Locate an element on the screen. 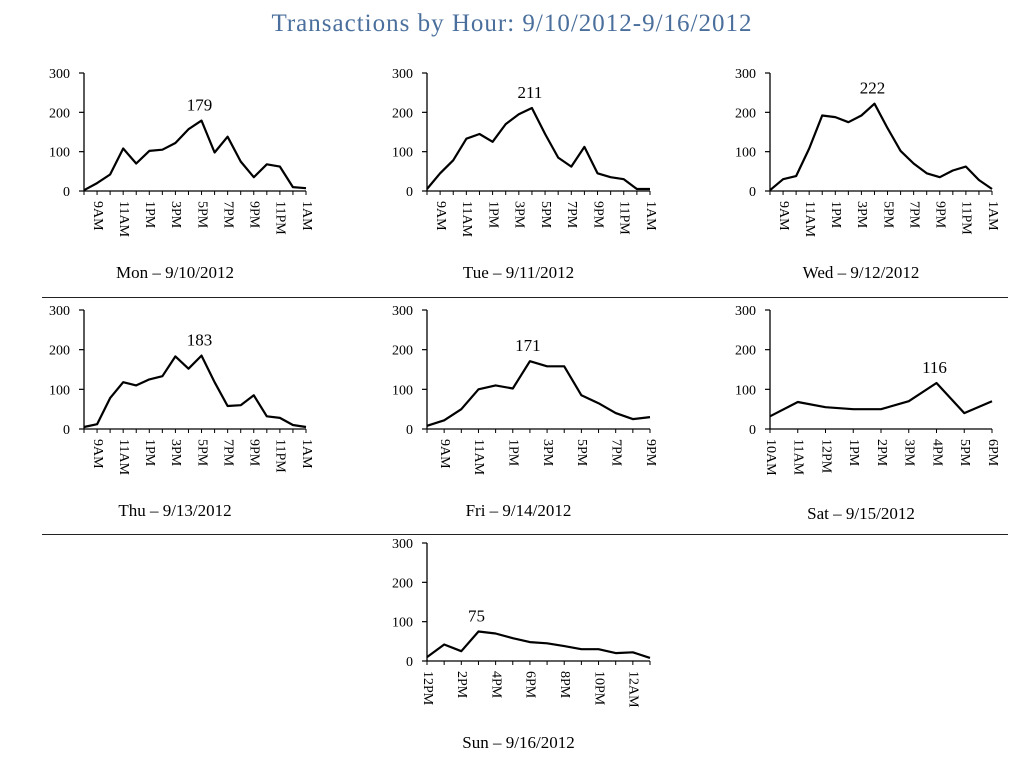 The height and width of the screenshot is (768, 1024). chart4-x-tick-label: 7PM is located at coordinates (227, 453).